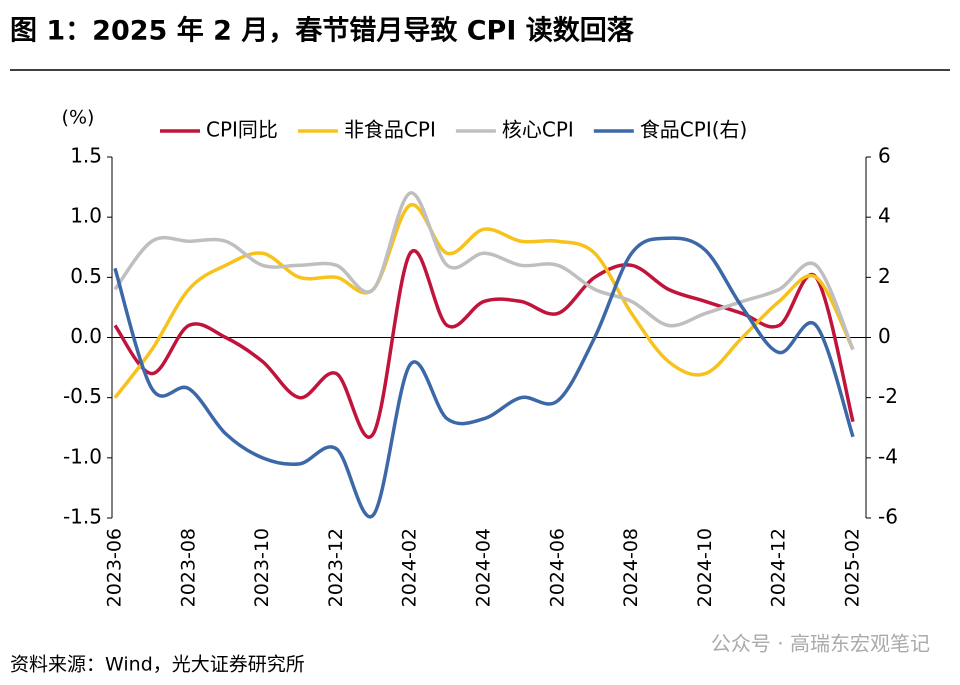 Image resolution: width=960 pixels, height=685 pixels. Describe the element at coordinates (884, 216) in the screenshot. I see `y2-tick-label: 4` at that location.